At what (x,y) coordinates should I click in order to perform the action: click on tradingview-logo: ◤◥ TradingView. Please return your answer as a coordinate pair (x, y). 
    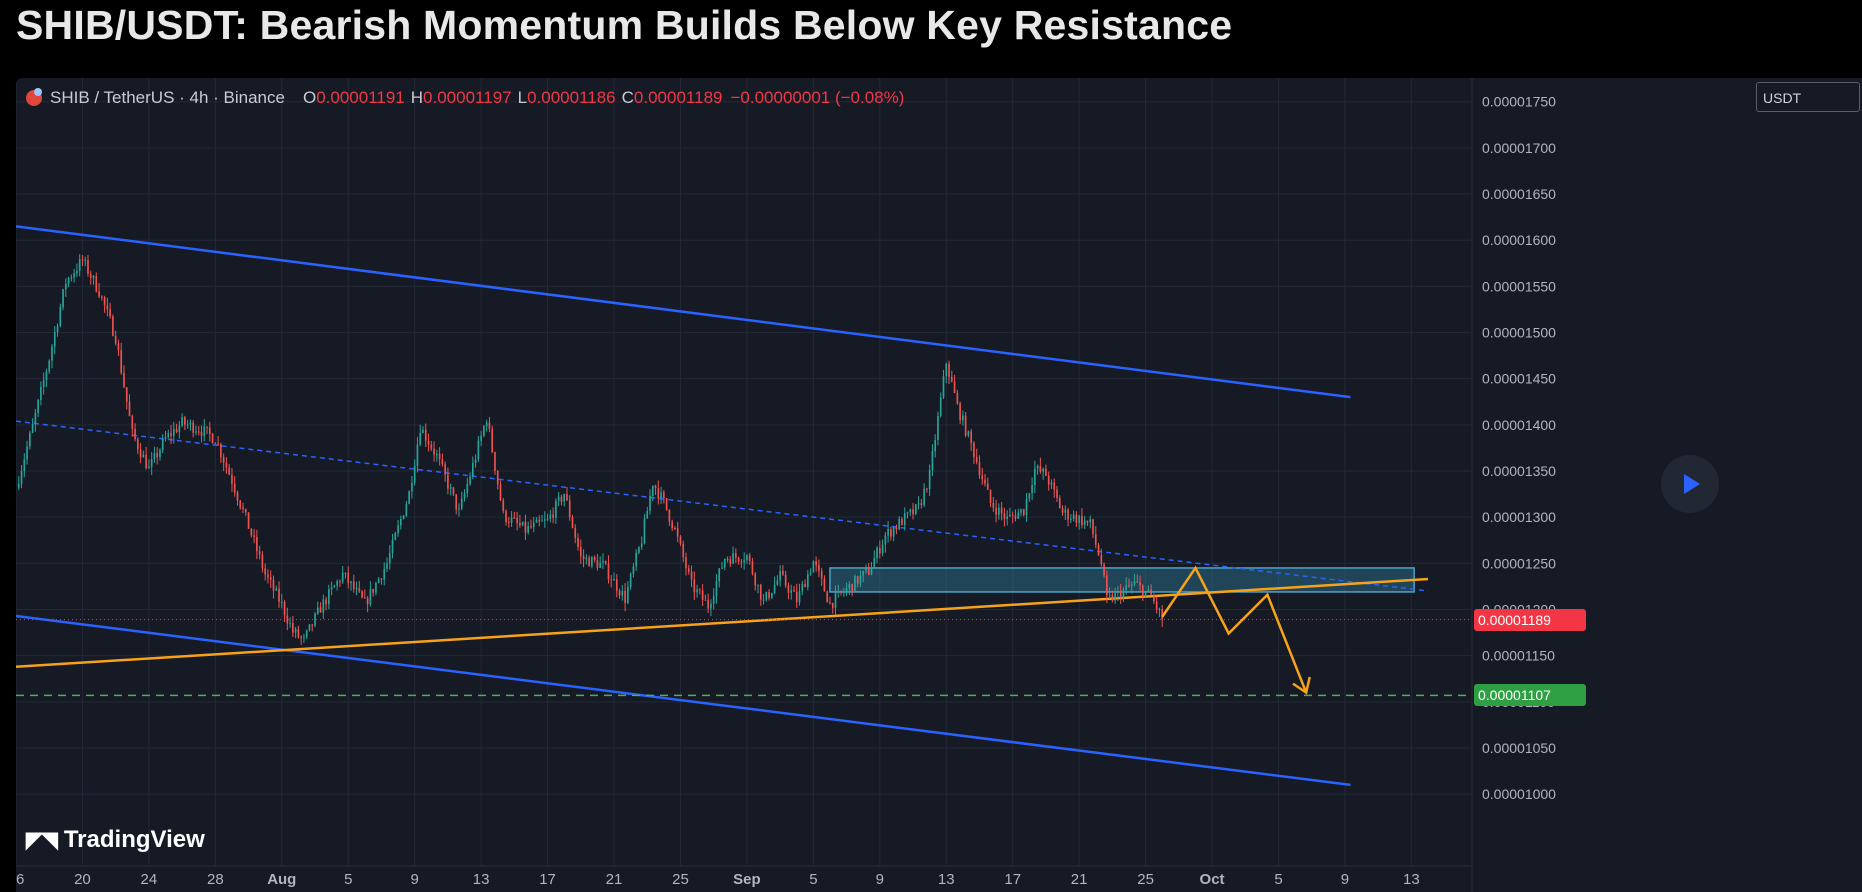
    Looking at the image, I should click on (115, 840).